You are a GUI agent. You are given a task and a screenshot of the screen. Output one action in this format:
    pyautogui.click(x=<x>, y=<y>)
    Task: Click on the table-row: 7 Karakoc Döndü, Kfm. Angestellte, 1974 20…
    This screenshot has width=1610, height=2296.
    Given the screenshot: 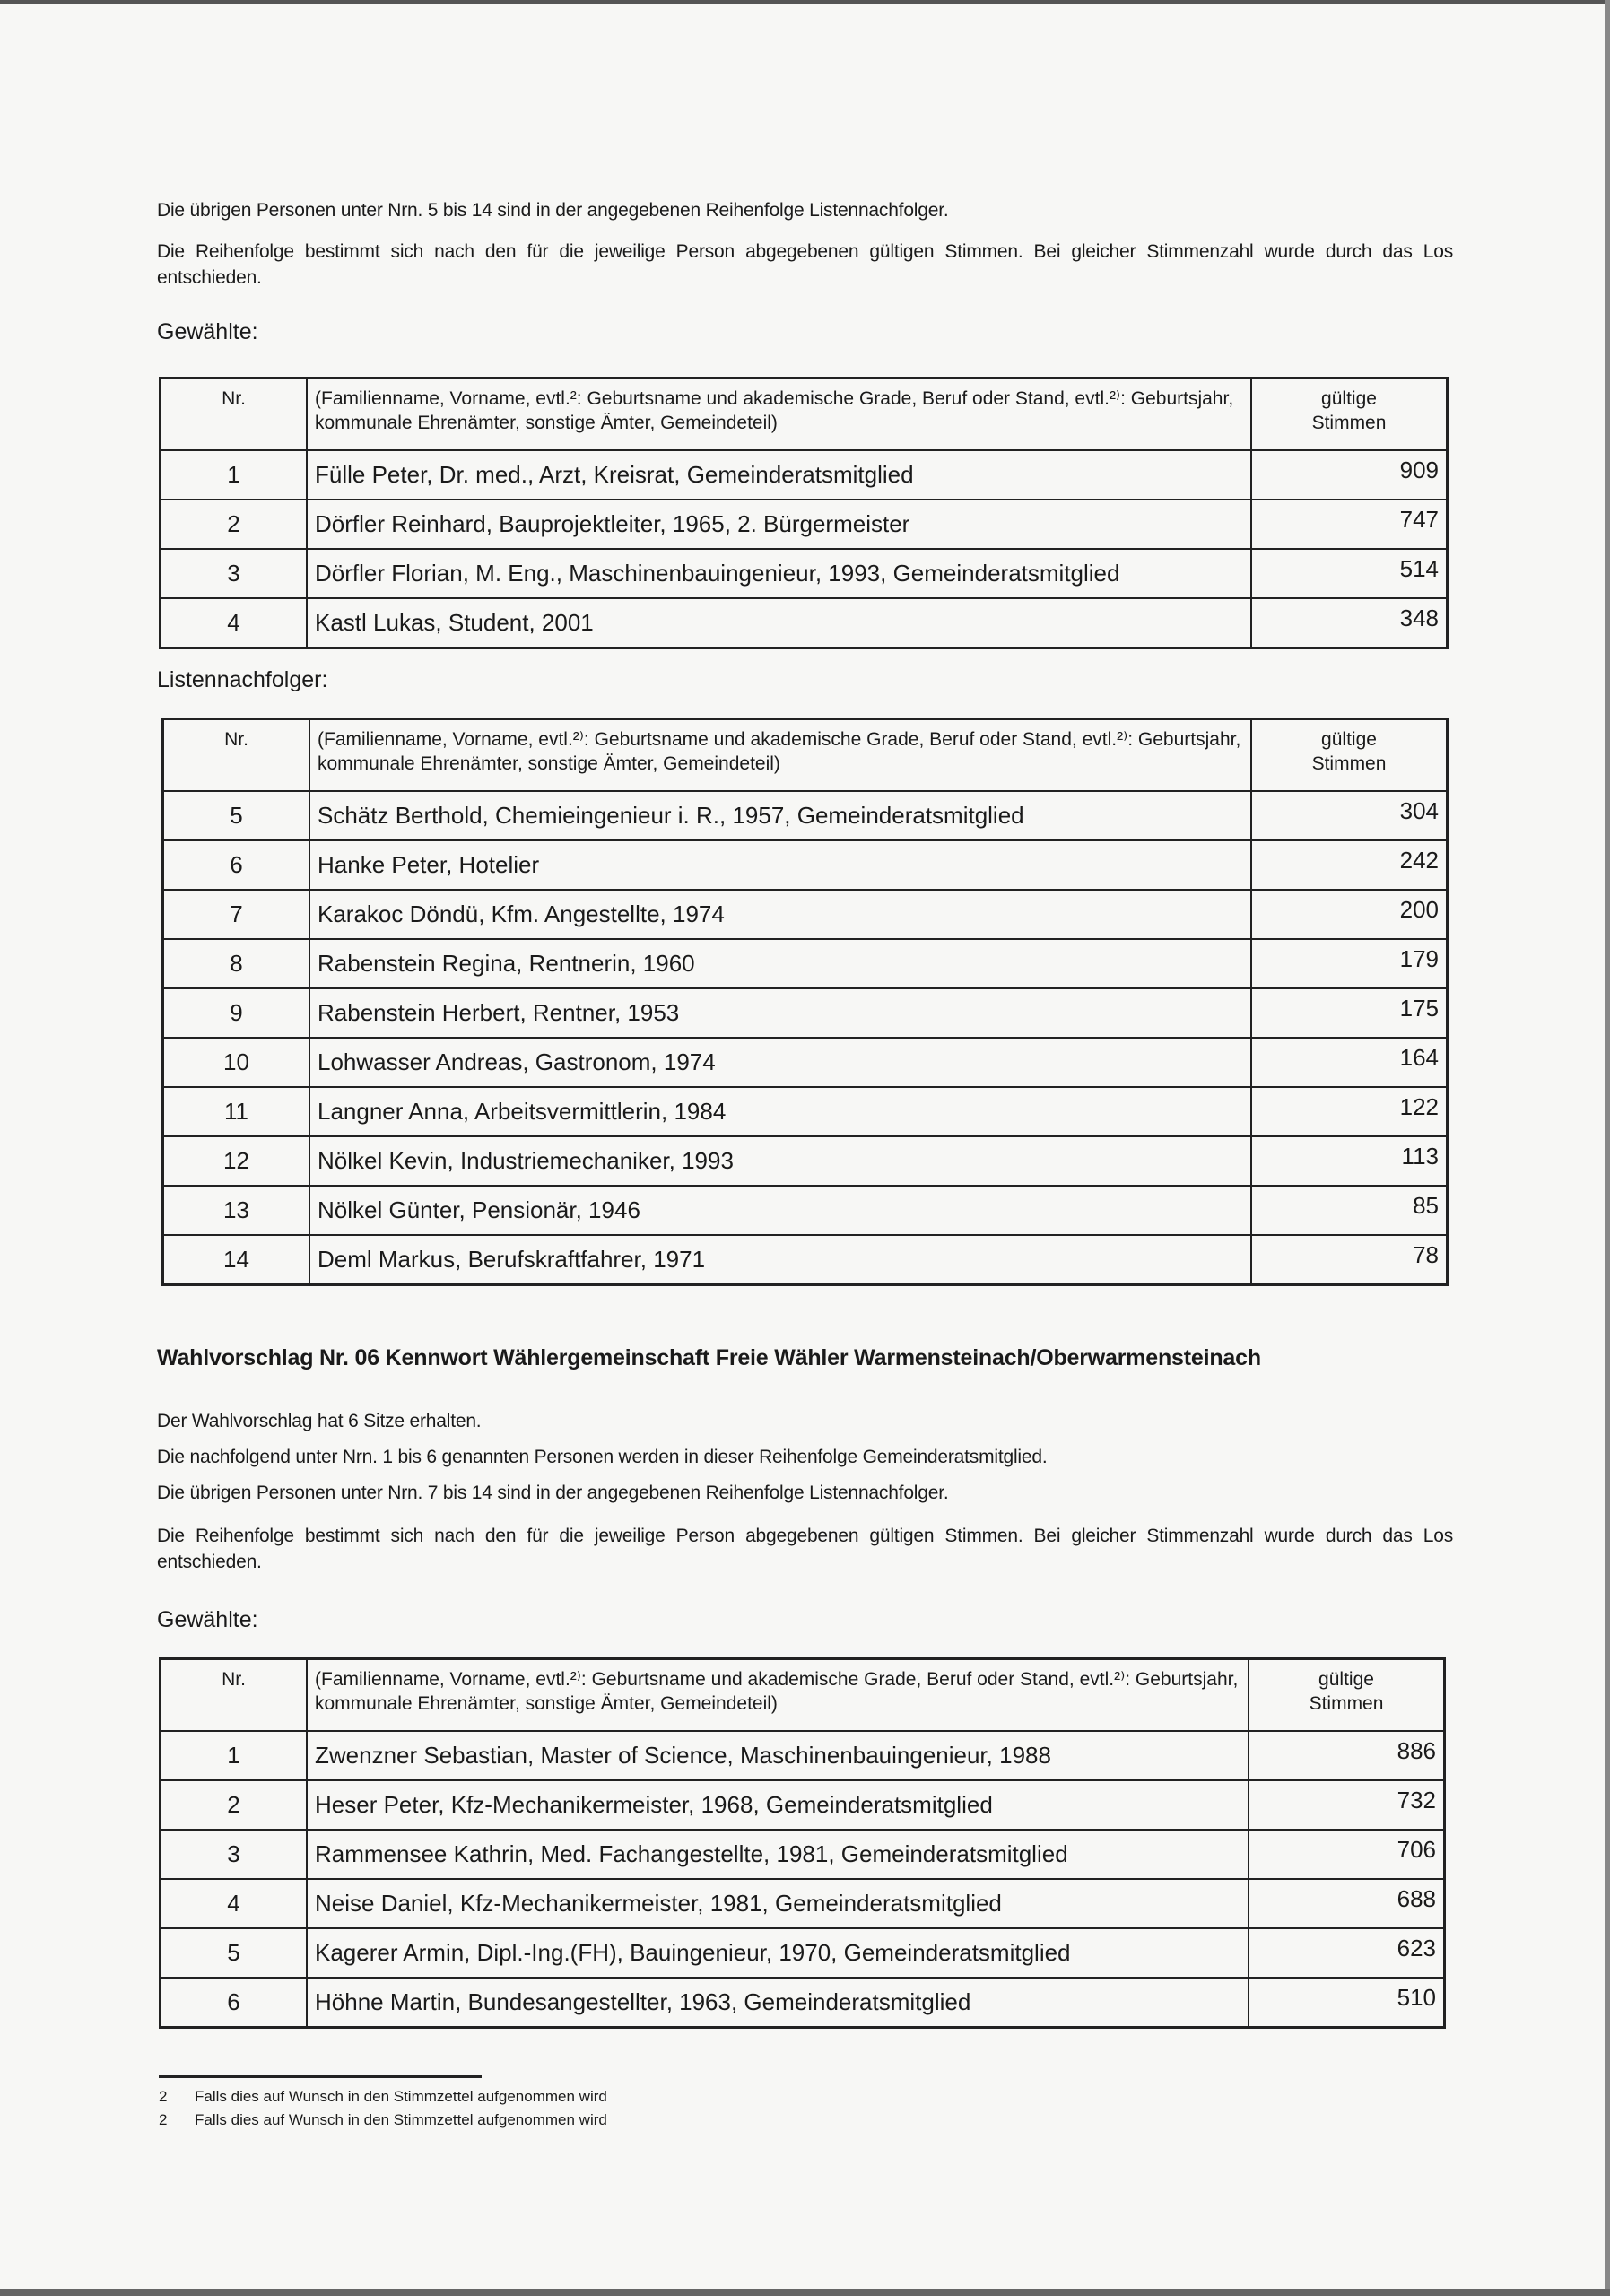 What is the action you would take?
    pyautogui.click(x=805, y=914)
    